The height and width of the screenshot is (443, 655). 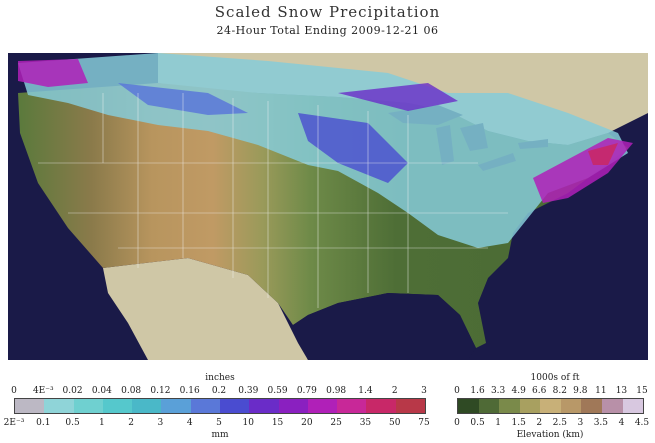 I want to click on elevation-tick-label: 3, so click(x=580, y=423).